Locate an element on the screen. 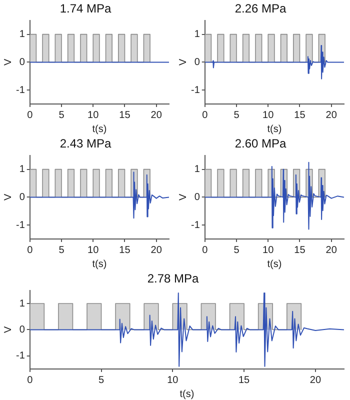  chart-title: 1.74 MPa is located at coordinates (86, 9).